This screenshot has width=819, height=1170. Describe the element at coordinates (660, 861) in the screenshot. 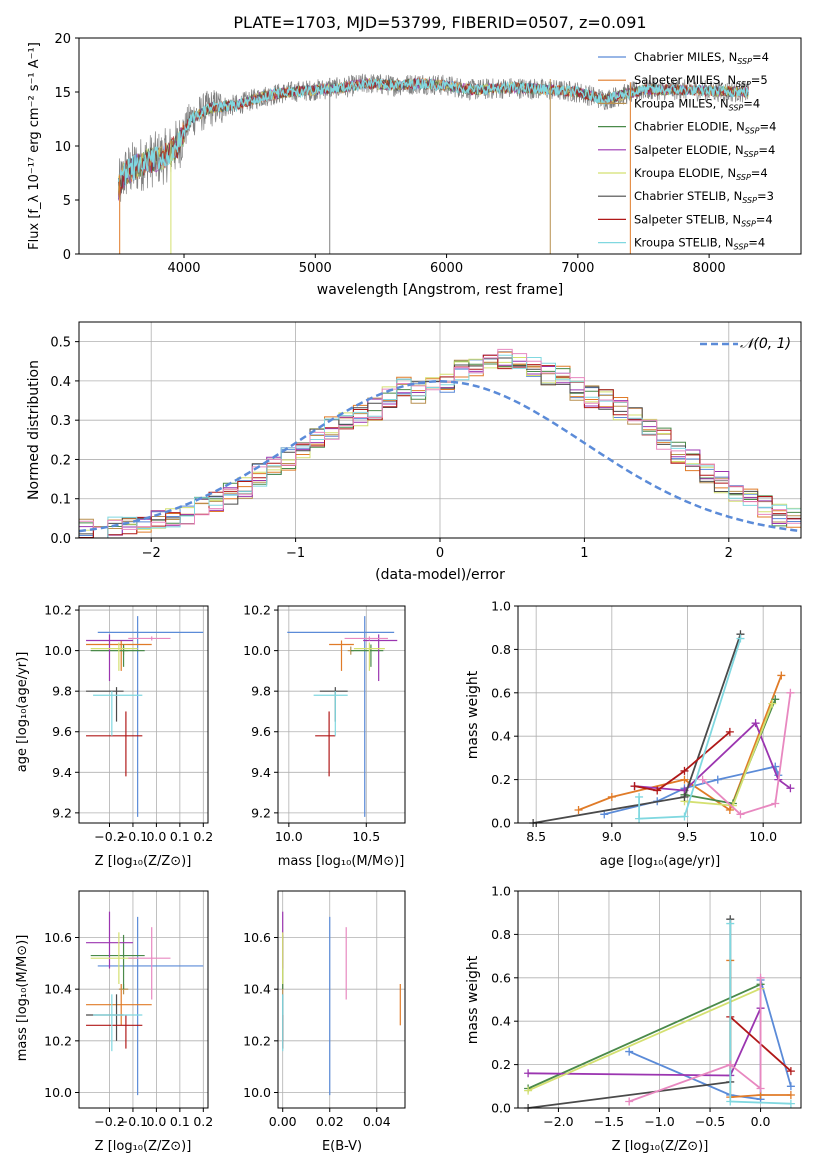

I see `weight-age-xlabel: age [log₁₀(age/yr)]` at that location.